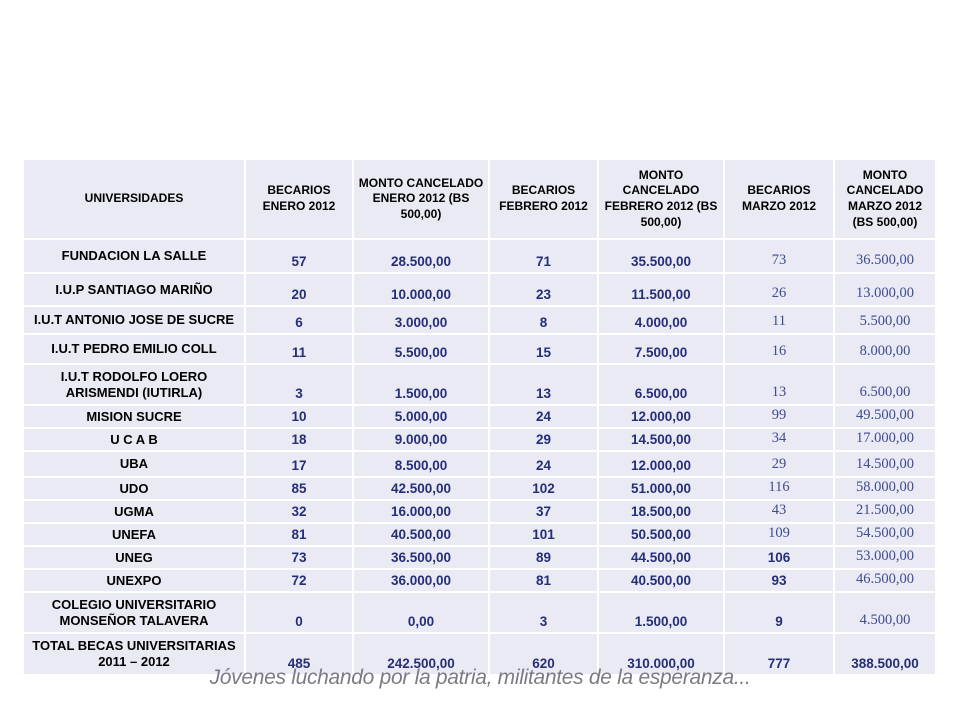 This screenshot has width=960, height=720. I want to click on cell-monto-marzo: 49.500,00, so click(885, 416).